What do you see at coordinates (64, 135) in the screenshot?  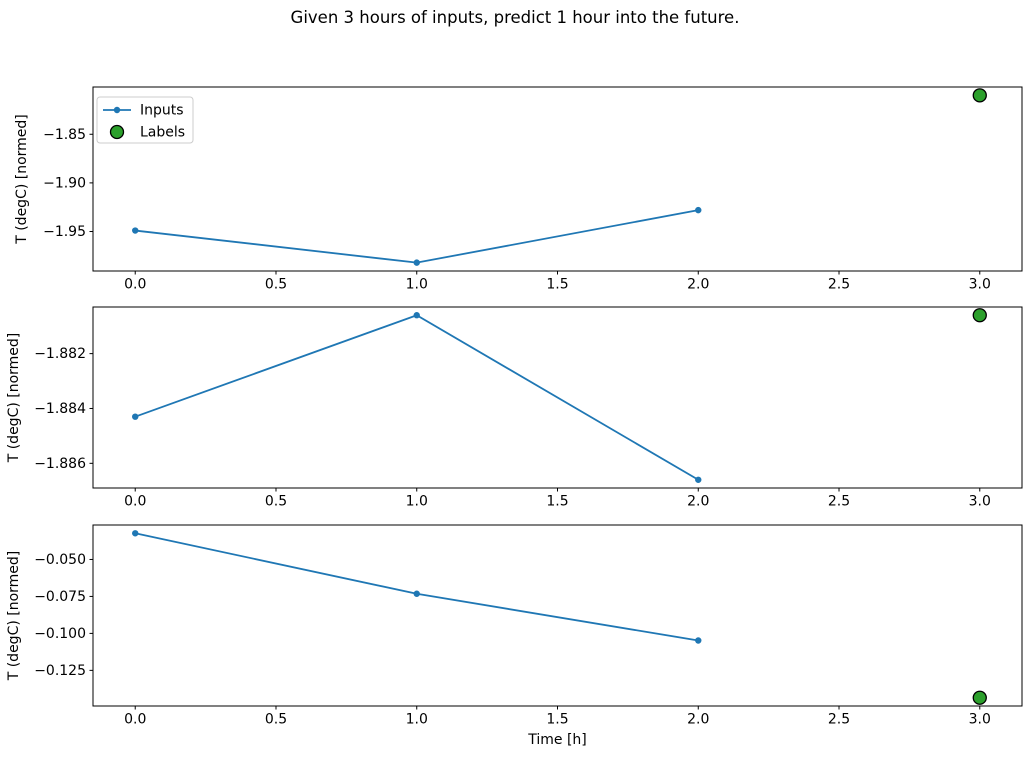 I see `y-tick-label: −1.85` at bounding box center [64, 135].